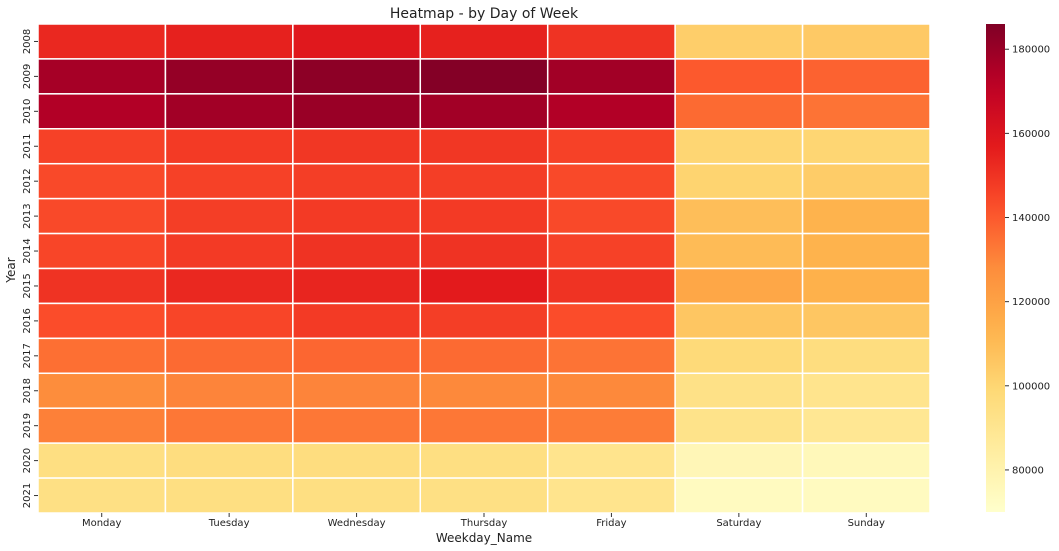 Image resolution: width=1059 pixels, height=551 pixels. I want to click on x-tick-label: Wednesday, so click(357, 523).